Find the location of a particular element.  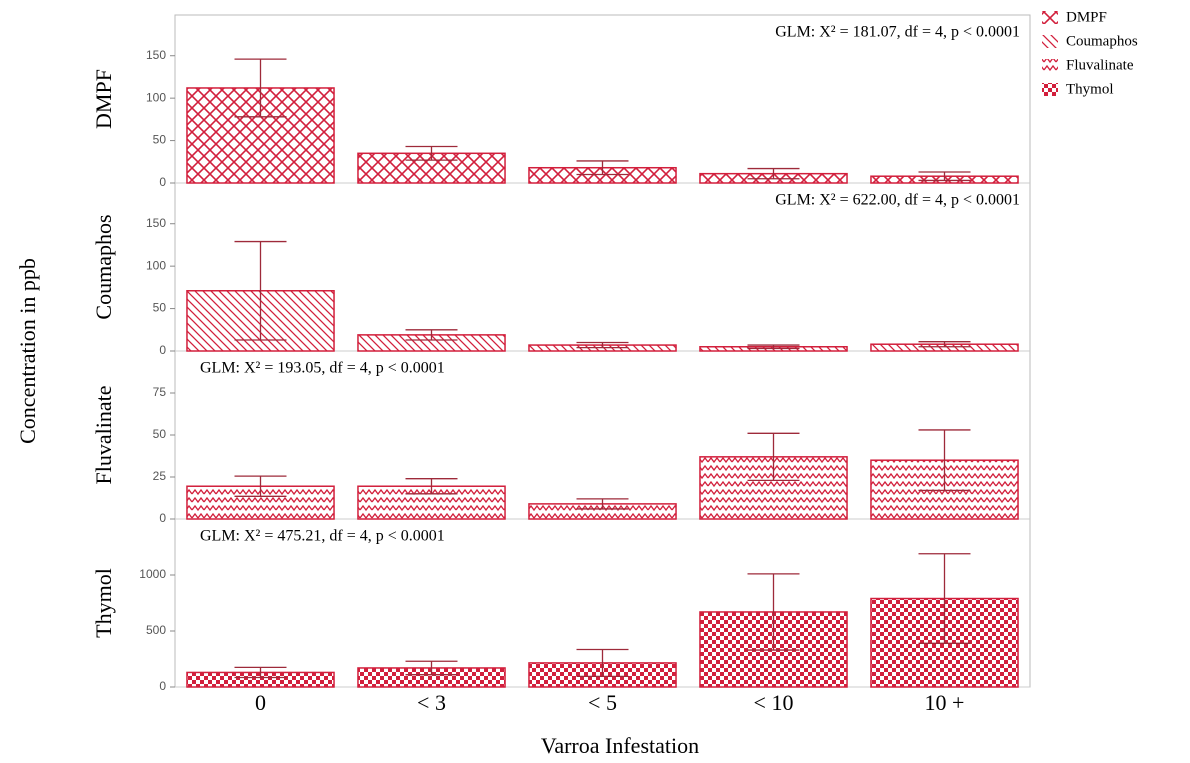

panel-label: DMPF is located at coordinates (103, 99).